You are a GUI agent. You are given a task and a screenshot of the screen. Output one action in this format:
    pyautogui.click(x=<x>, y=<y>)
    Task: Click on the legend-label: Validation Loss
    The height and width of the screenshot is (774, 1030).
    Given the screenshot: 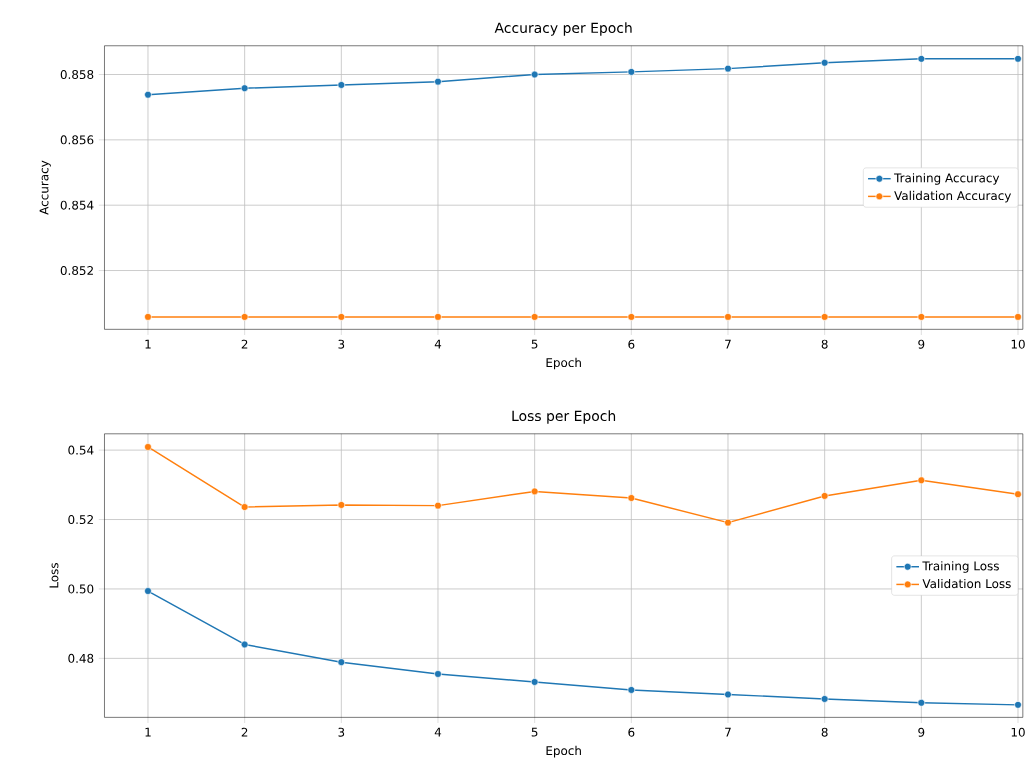 What is the action you would take?
    pyautogui.click(x=966, y=583)
    